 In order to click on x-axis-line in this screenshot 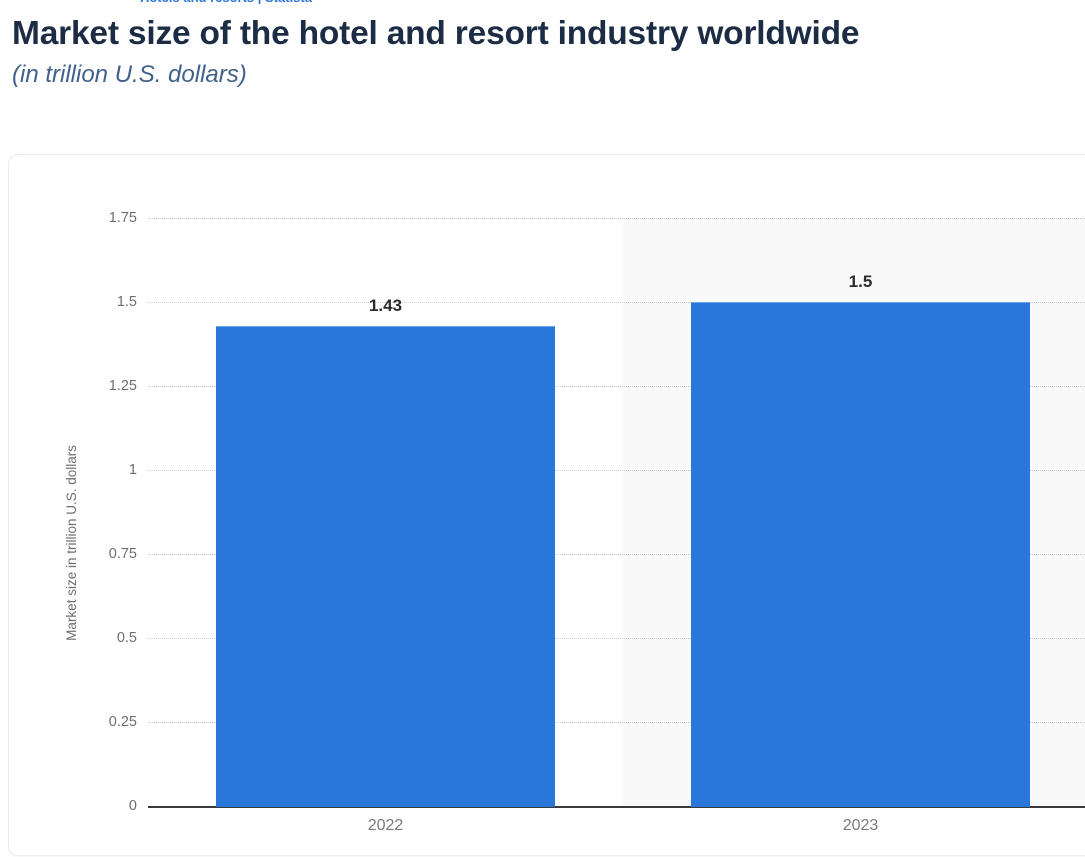, I will do `click(616, 807)`.